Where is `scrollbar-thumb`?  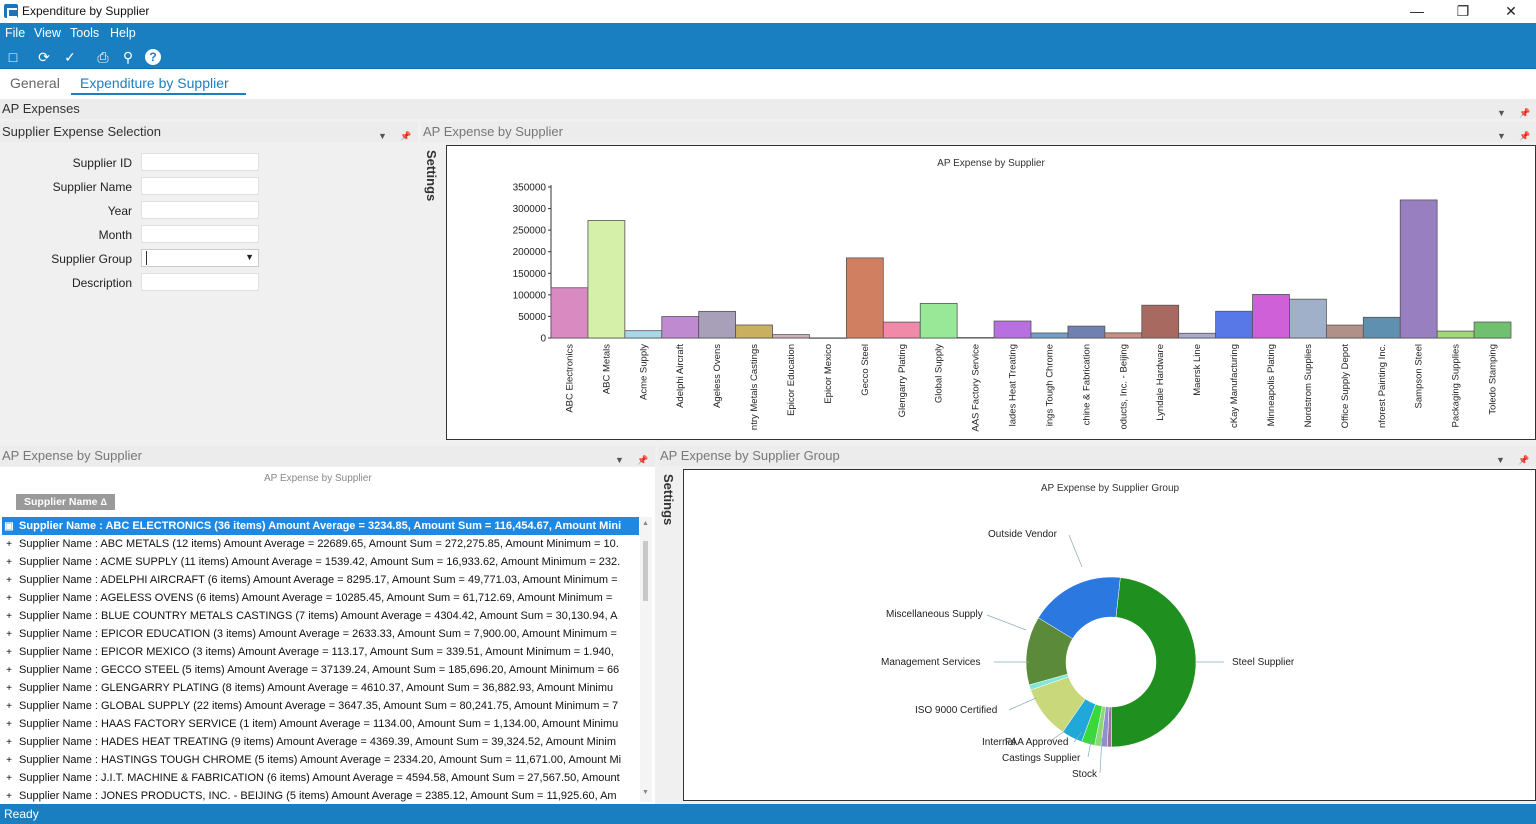
scrollbar-thumb is located at coordinates (645, 571).